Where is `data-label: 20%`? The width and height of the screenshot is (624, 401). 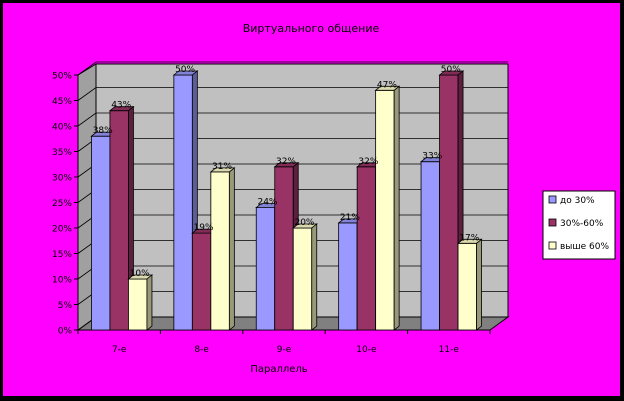 data-label: 20% is located at coordinates (304, 223).